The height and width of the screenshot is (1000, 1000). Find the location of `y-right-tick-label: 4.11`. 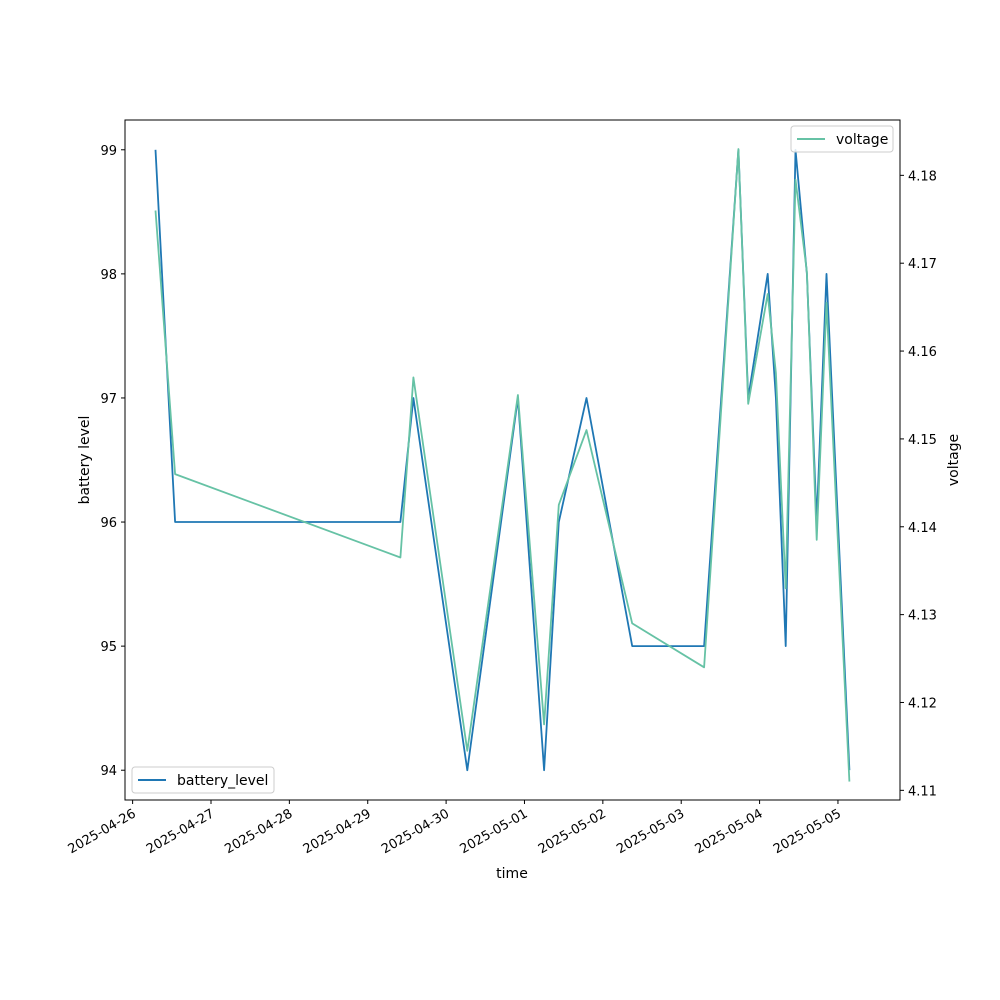

y-right-tick-label: 4.11 is located at coordinates (922, 791).